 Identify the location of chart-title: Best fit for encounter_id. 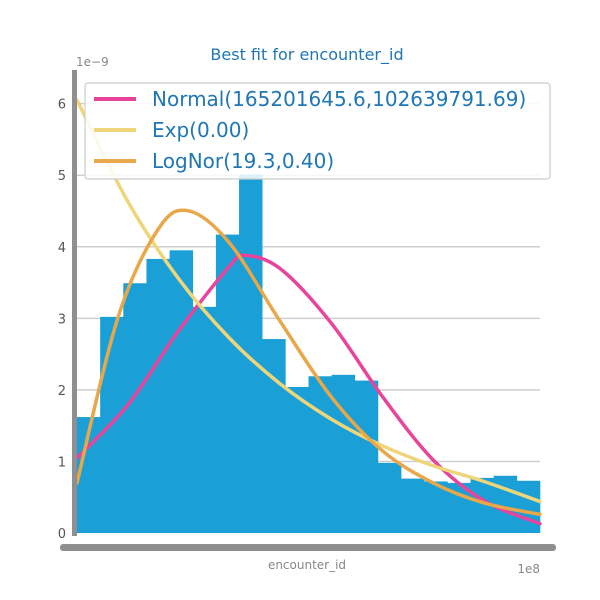
(306, 55).